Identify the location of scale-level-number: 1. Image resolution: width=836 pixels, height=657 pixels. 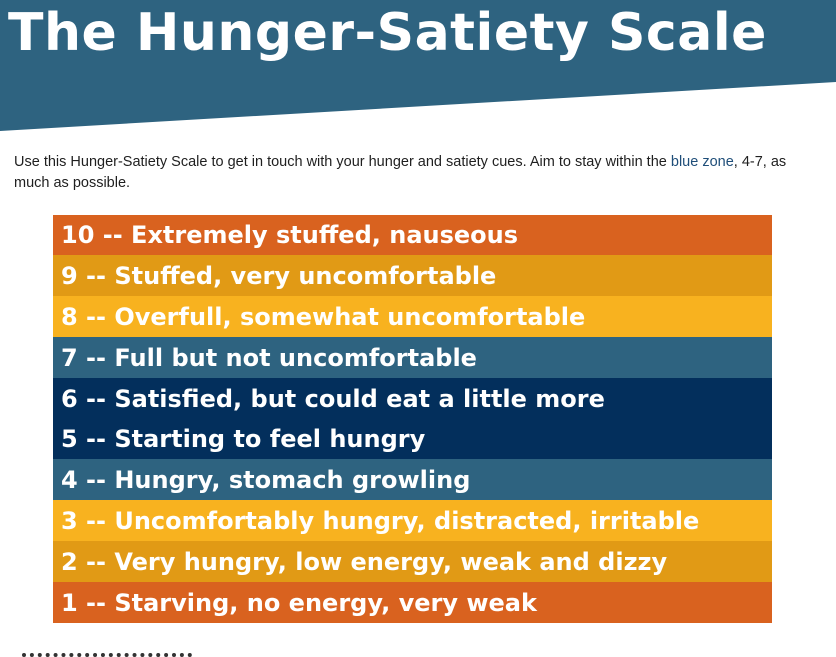
(69, 602).